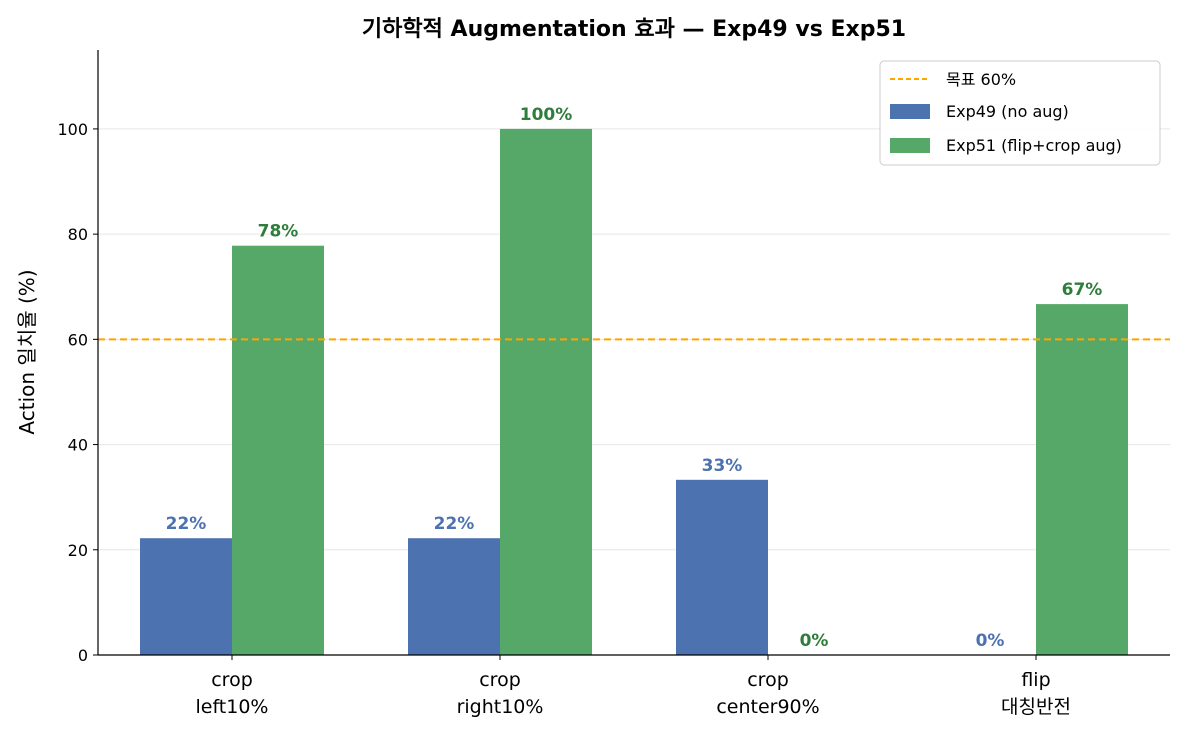  I want to click on y-tick-label: 0, so click(83, 655).